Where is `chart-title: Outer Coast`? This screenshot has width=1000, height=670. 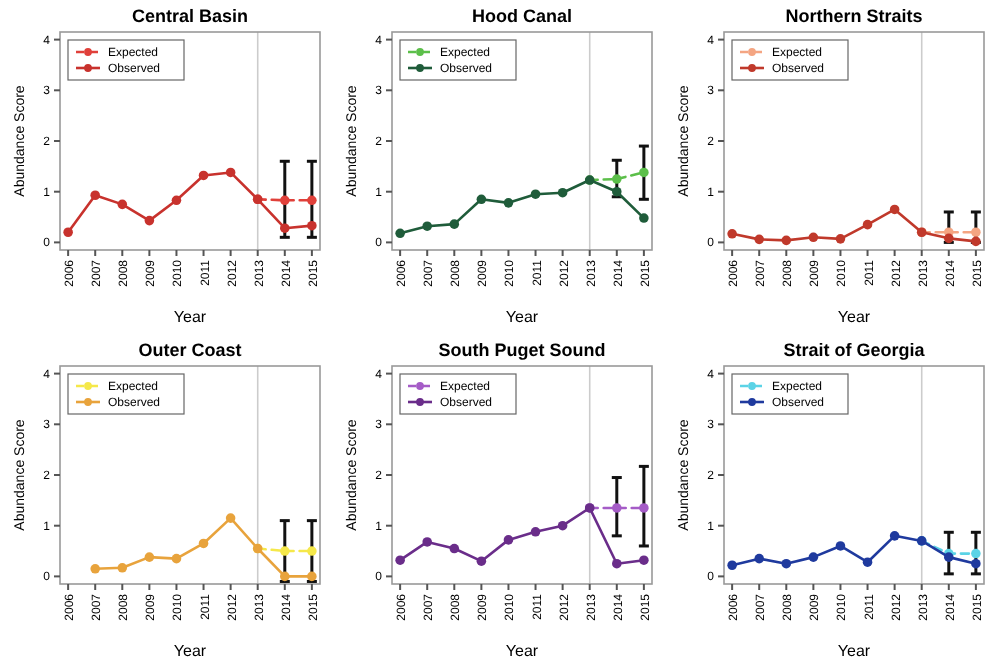
chart-title: Outer Coast is located at coordinates (190, 350).